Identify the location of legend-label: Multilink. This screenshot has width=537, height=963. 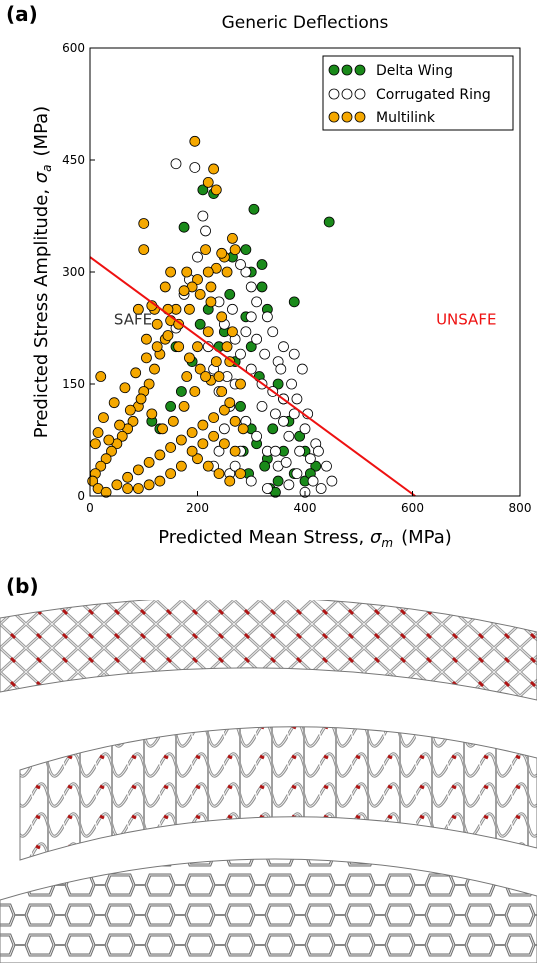
(406, 118).